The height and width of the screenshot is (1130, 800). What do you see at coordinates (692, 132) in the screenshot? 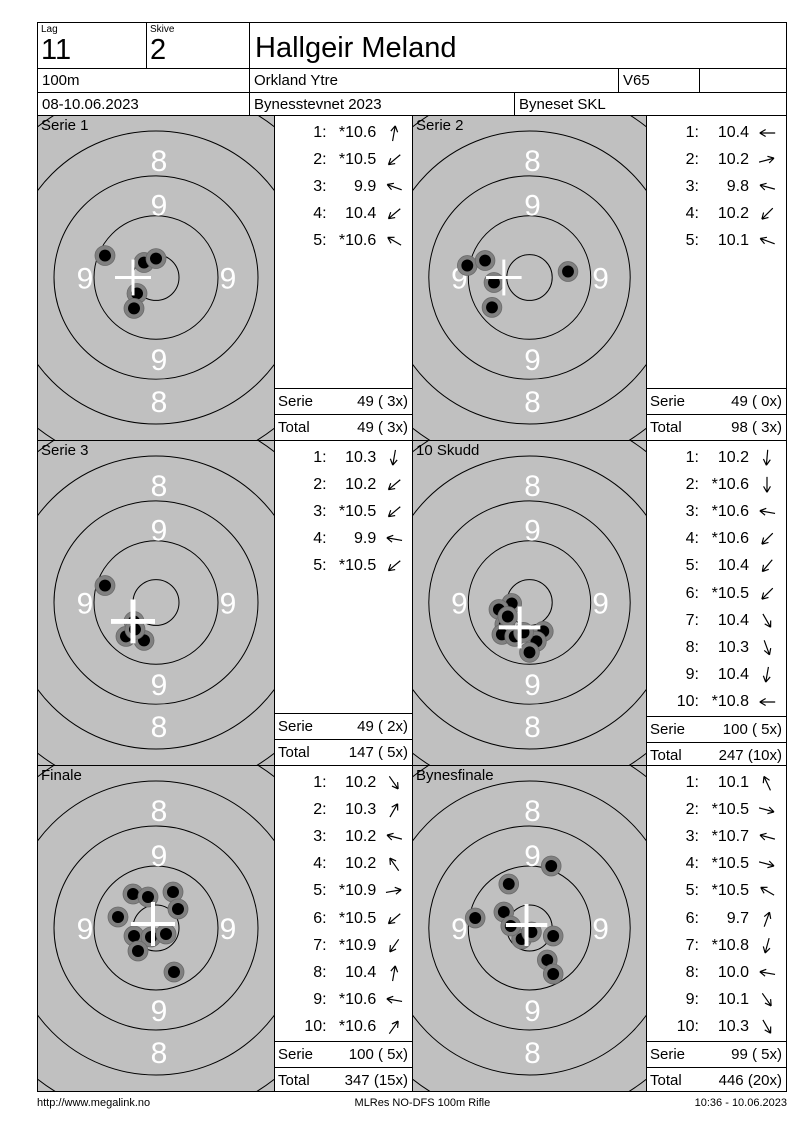
I see `shot-number: 1:` at bounding box center [692, 132].